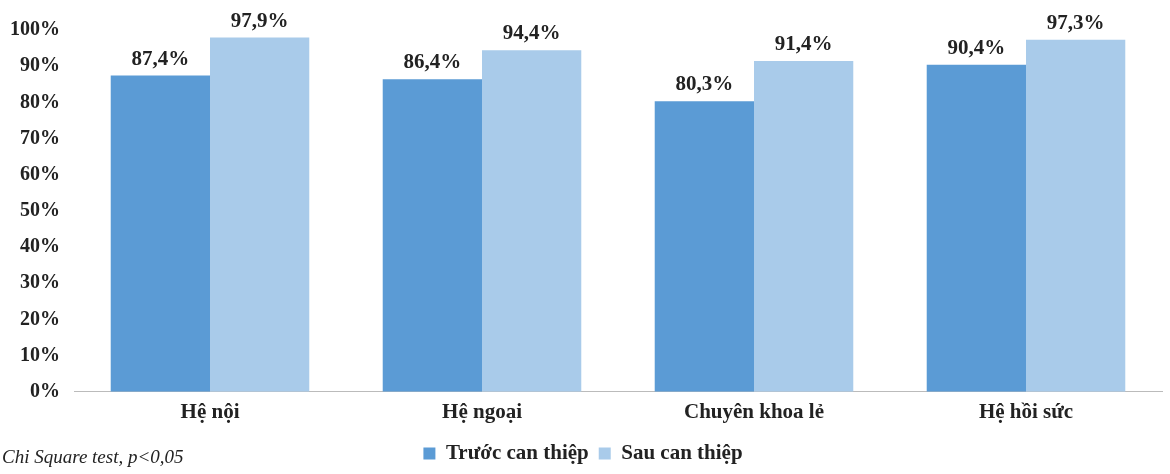 This screenshot has width=1170, height=474. Describe the element at coordinates (40, 100) in the screenshot. I see `y-tick-label: 80%` at that location.